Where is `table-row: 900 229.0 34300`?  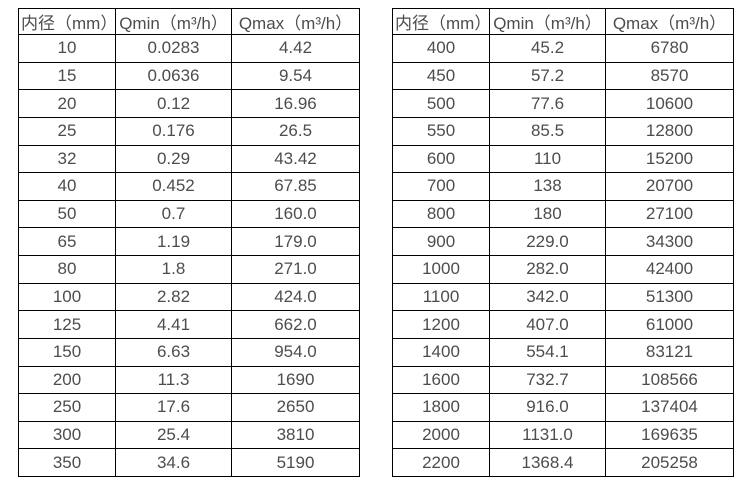
table-row: 900 229.0 34300 is located at coordinates (563, 241).